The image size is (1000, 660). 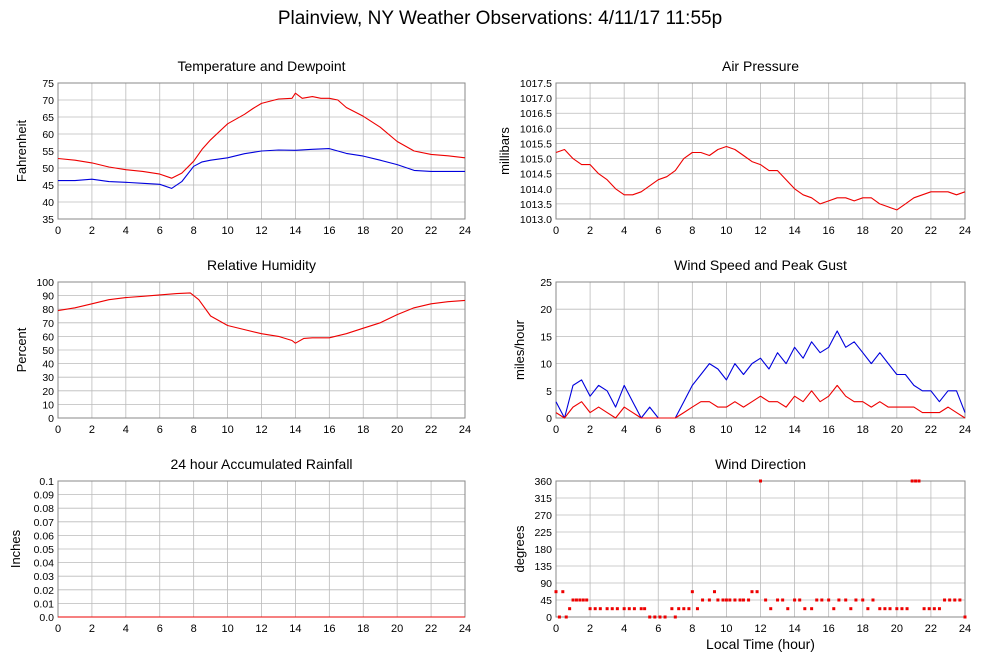 I want to click on wind-x-tick-label: 18, so click(x=863, y=430).